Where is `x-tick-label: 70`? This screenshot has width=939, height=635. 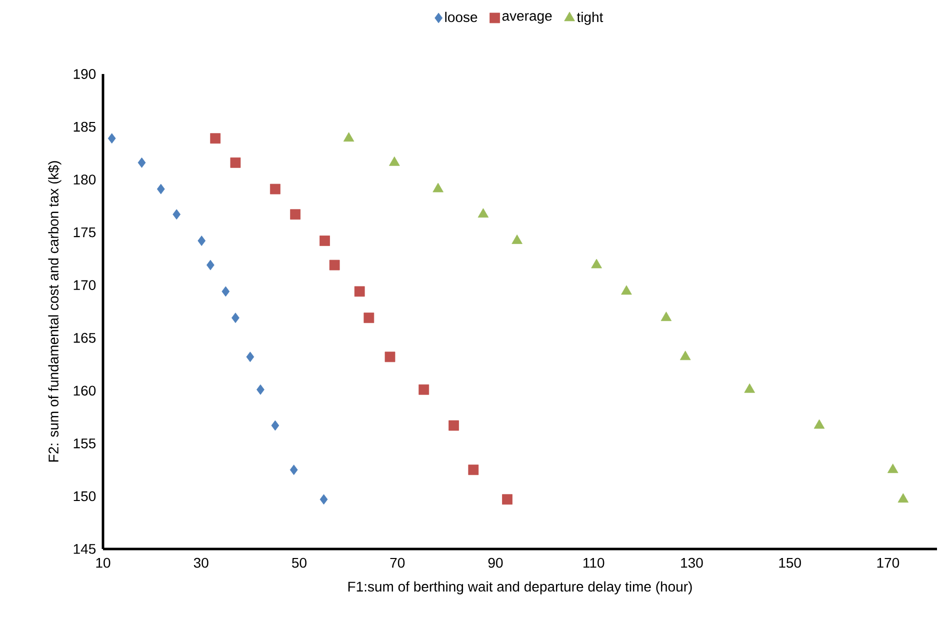 x-tick-label: 70 is located at coordinates (397, 563).